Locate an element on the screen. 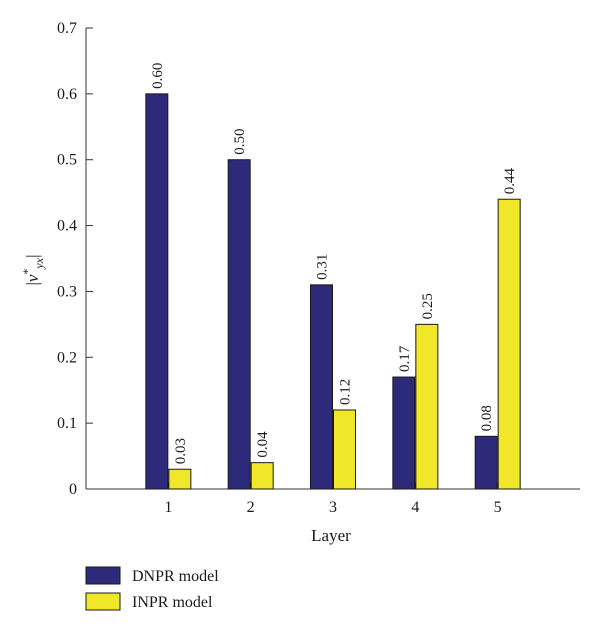 The height and width of the screenshot is (632, 600). data-label-dnpr-layer-1: 0.60 is located at coordinates (158, 76).